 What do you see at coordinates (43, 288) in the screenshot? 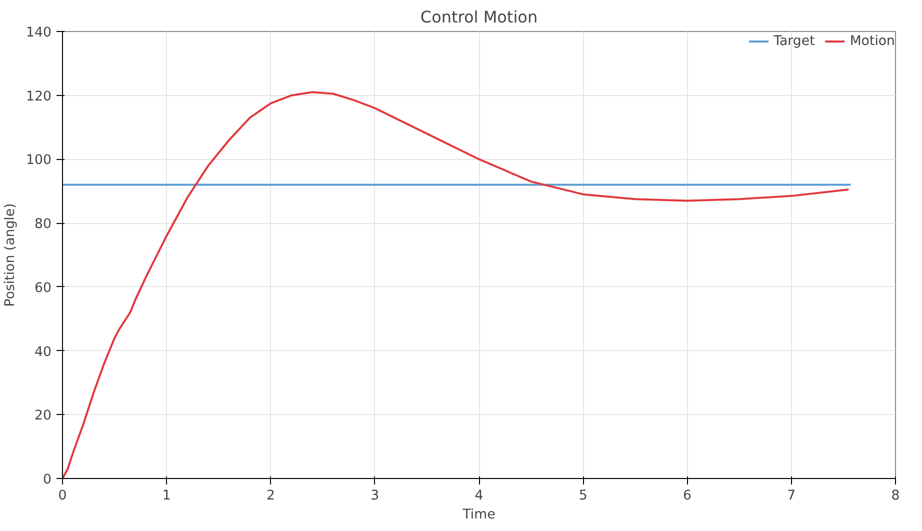
I see `y-tick-label: 60` at bounding box center [43, 288].